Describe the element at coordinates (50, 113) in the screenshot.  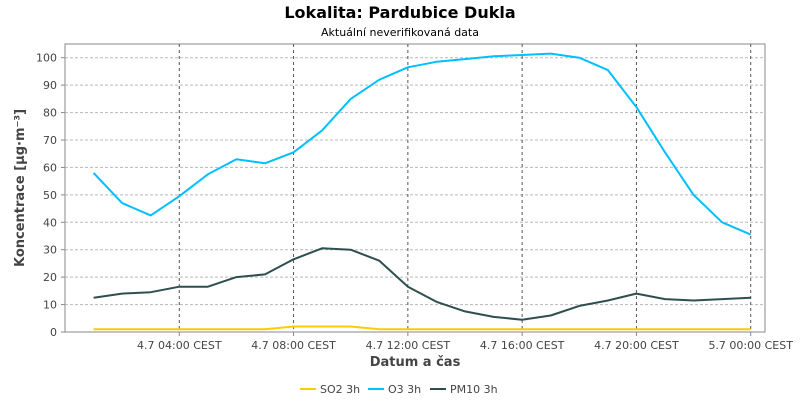
I see `y-tick-label: 80` at that location.